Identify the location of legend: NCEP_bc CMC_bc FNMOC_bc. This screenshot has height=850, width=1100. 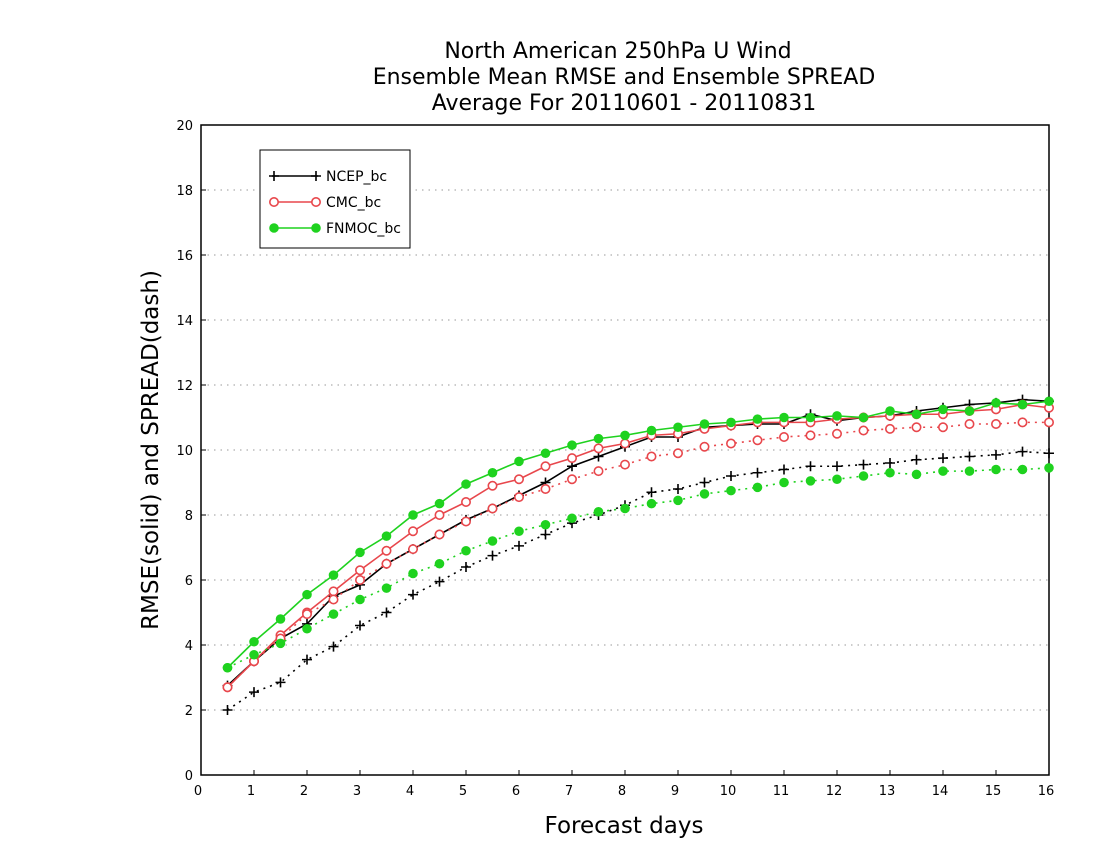
(335, 199).